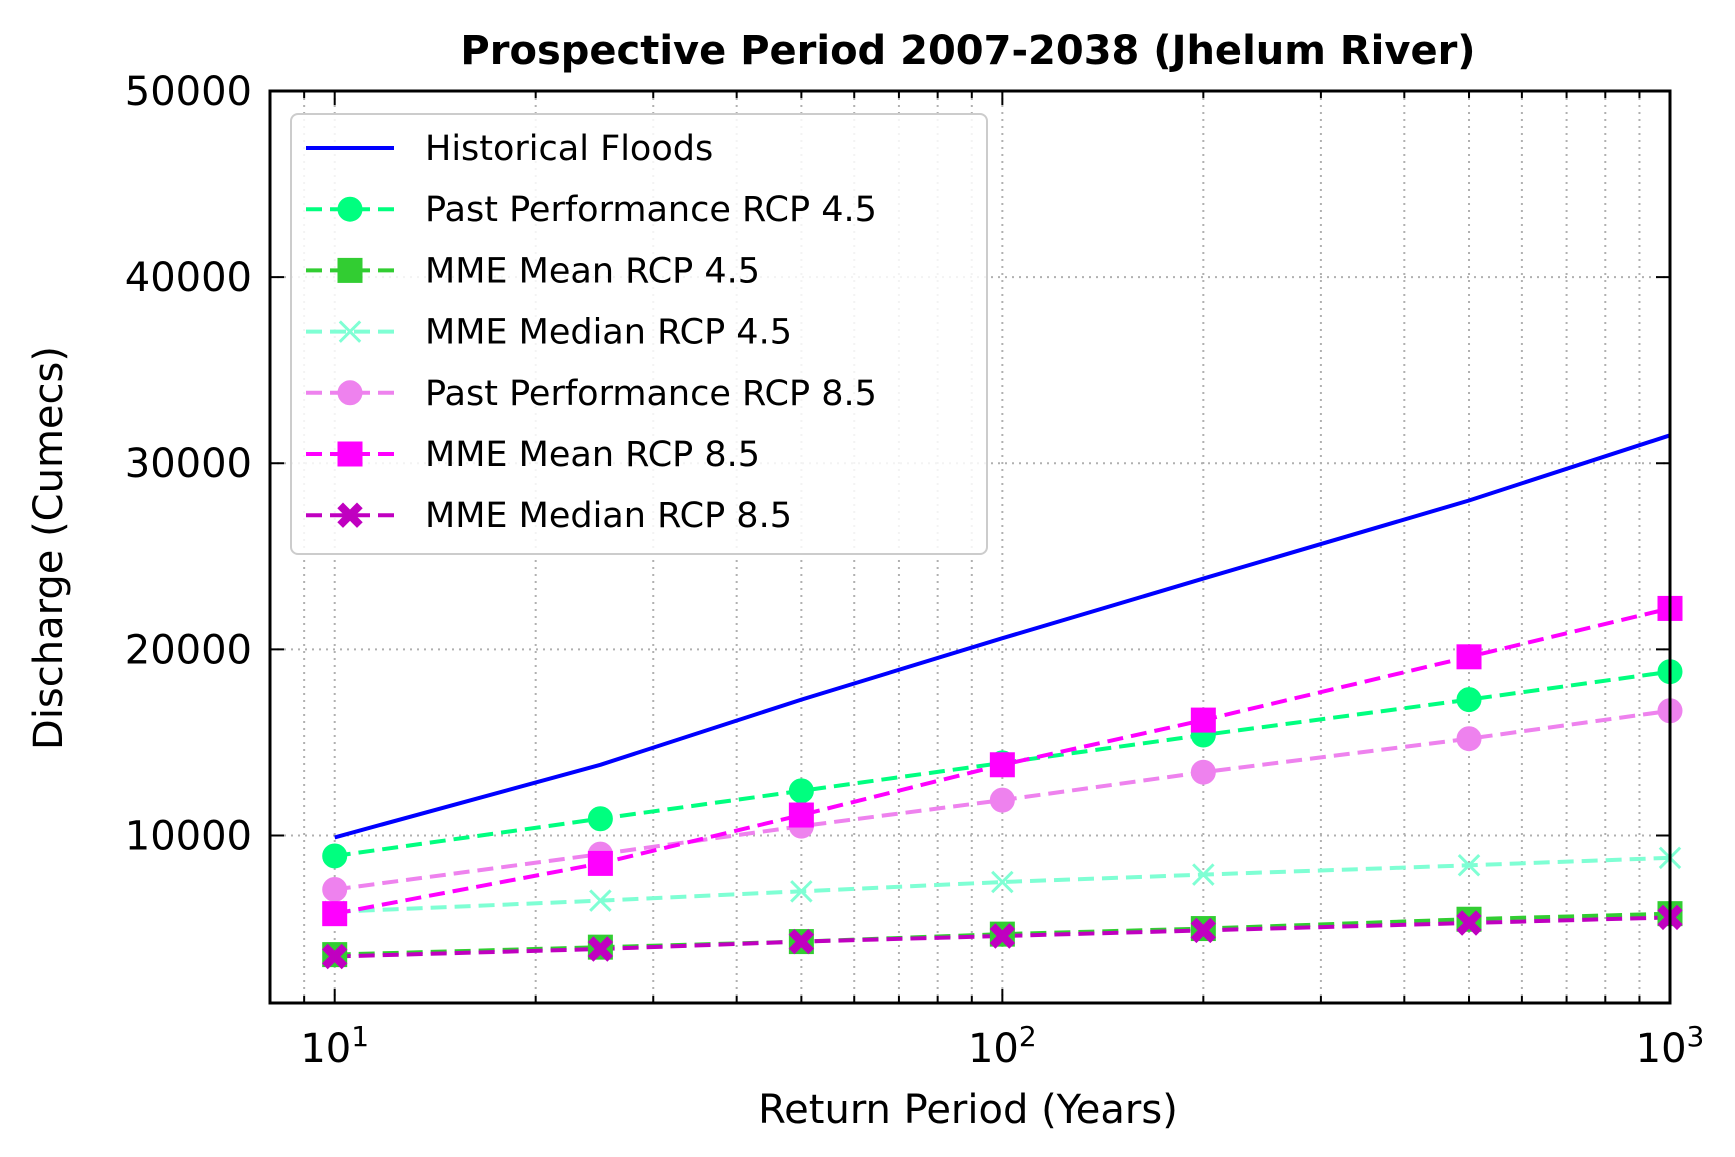 This screenshot has width=1735, height=1157. I want to click on legend-entry-2: MME Mean RCP 4.5, so click(533, 271).